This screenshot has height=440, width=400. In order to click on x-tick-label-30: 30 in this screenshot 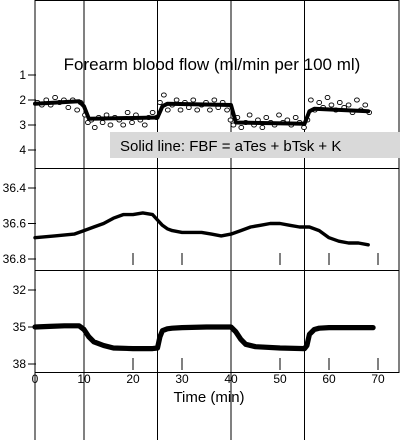, I will do `click(182, 379)`.